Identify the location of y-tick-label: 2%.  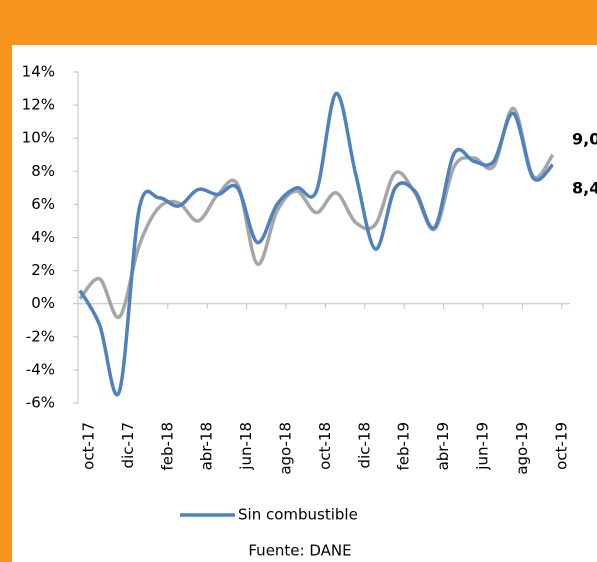
(43, 270).